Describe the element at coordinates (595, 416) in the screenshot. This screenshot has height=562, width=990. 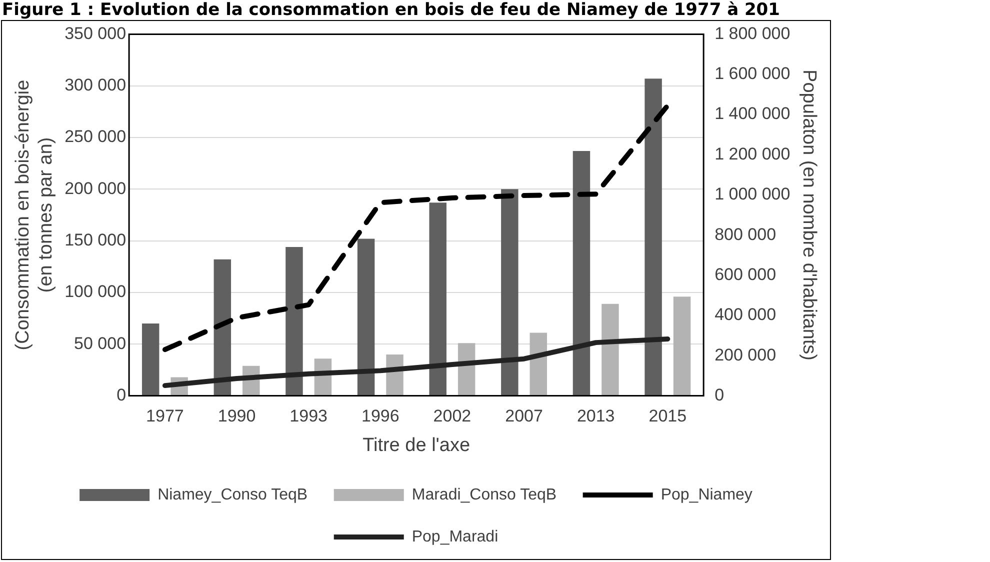
I see `x-tick-label: 2013` at that location.